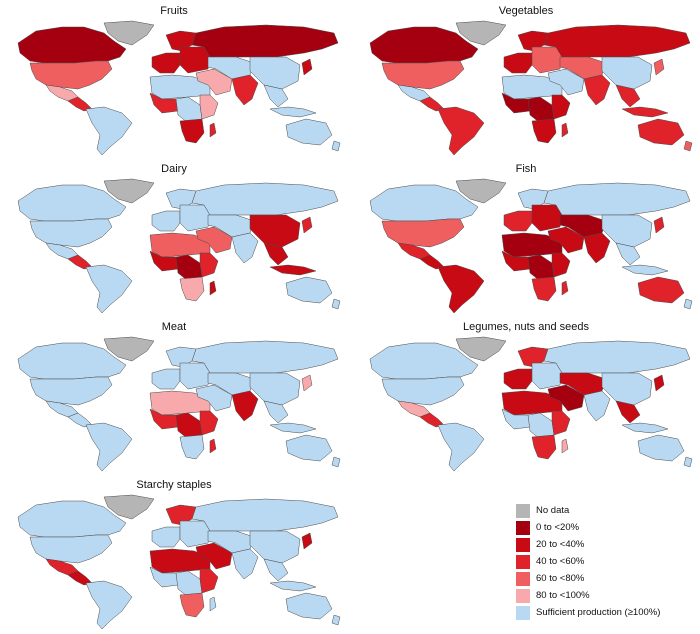  Describe the element at coordinates (606, 596) in the screenshot. I see `legend-item-80-100: 80 to <100%` at that location.